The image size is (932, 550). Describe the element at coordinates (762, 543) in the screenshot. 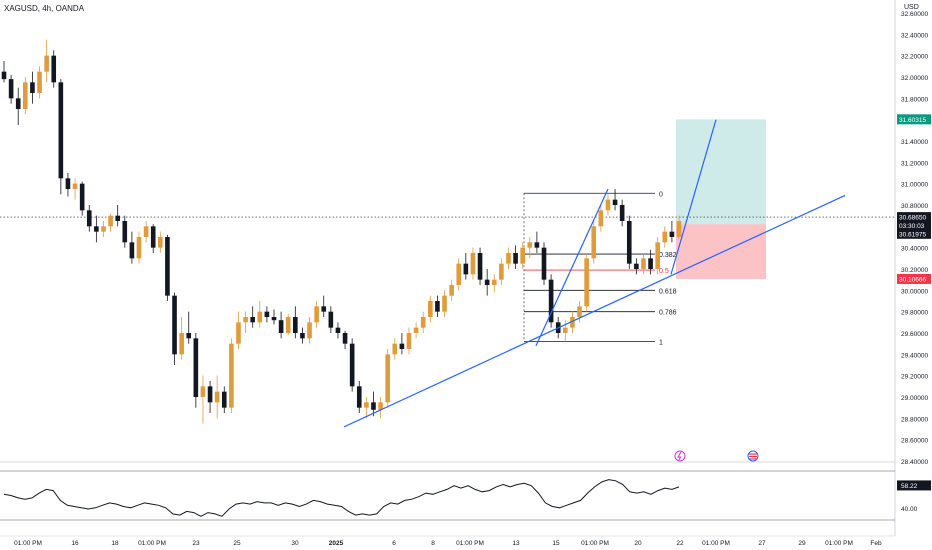

I see `time-tick-label: 27` at that location.